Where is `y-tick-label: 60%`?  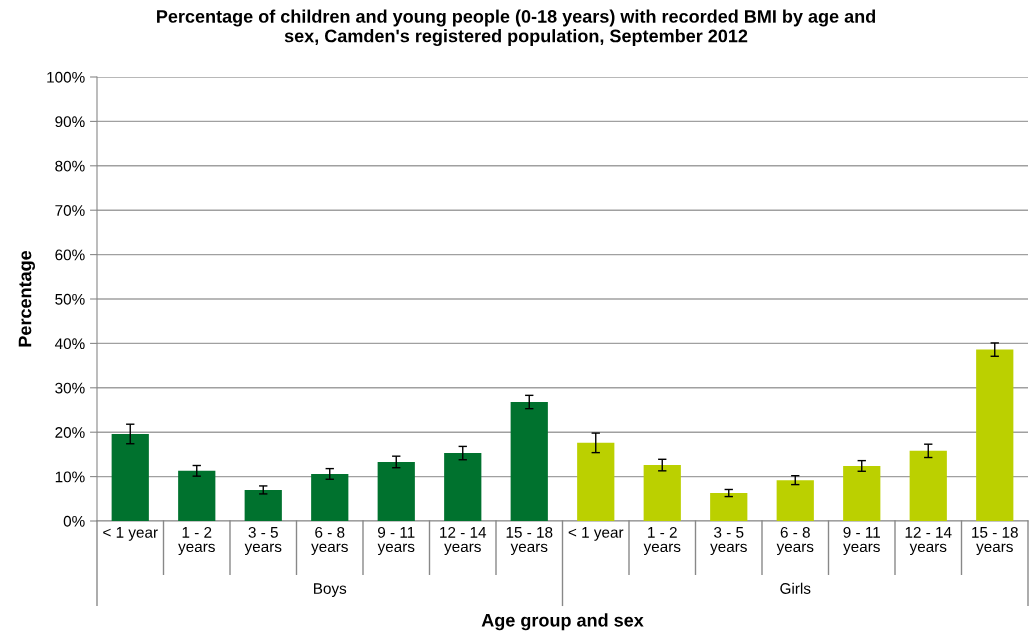 y-tick-label: 60% is located at coordinates (70, 255).